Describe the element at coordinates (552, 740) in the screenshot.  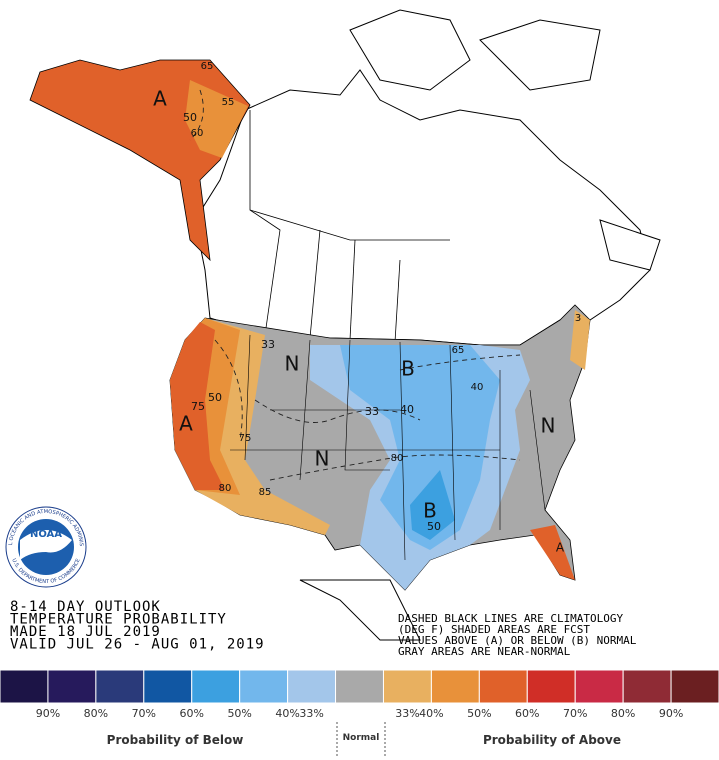
I see `legend-above: Probability of Above` at that location.